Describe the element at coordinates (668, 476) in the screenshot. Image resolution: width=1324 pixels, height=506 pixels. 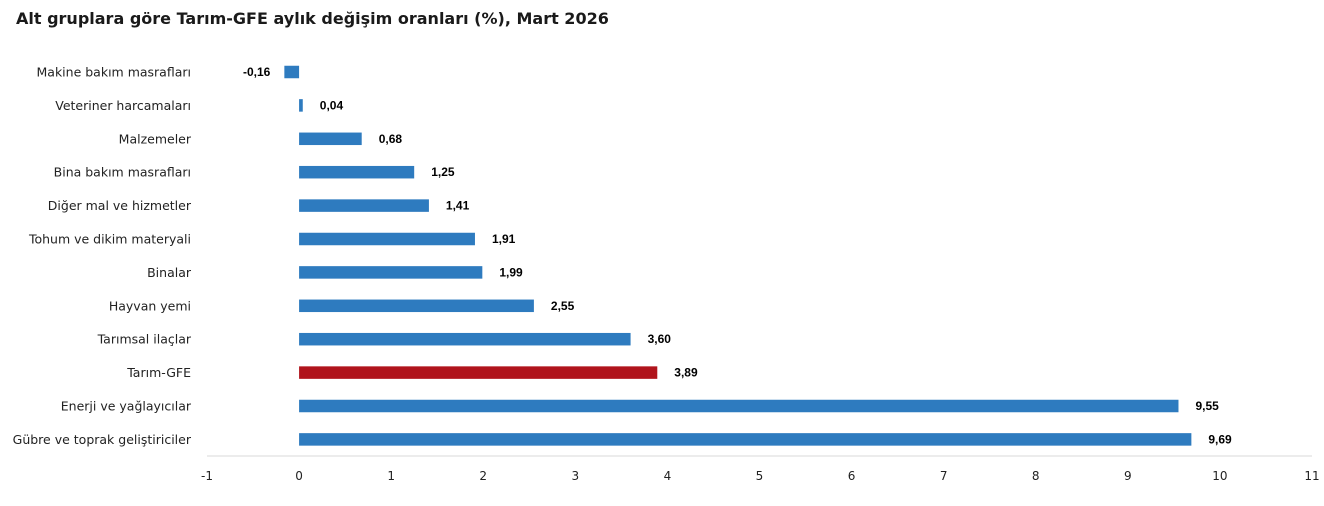
I see `x-tick-label: 4` at that location.